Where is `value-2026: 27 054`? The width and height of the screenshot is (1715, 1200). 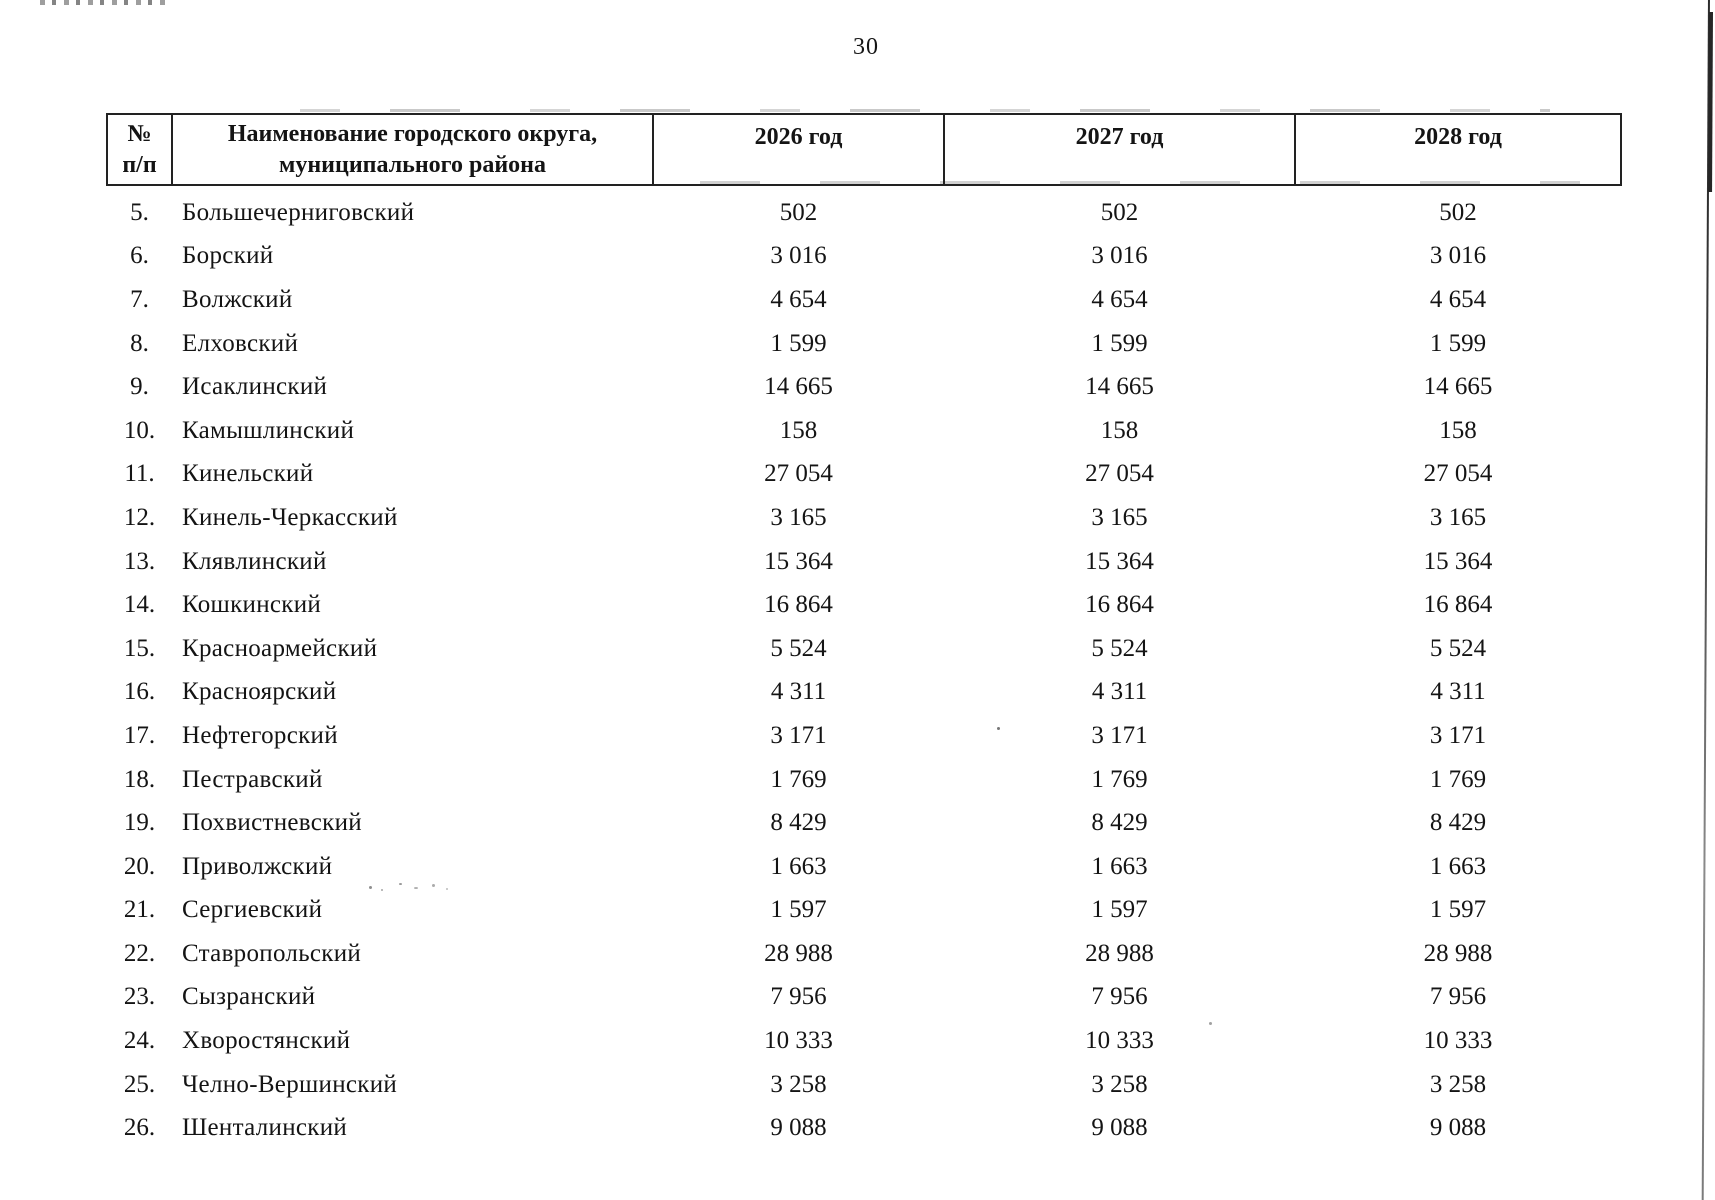
value-2026: 27 054 is located at coordinates (798, 474).